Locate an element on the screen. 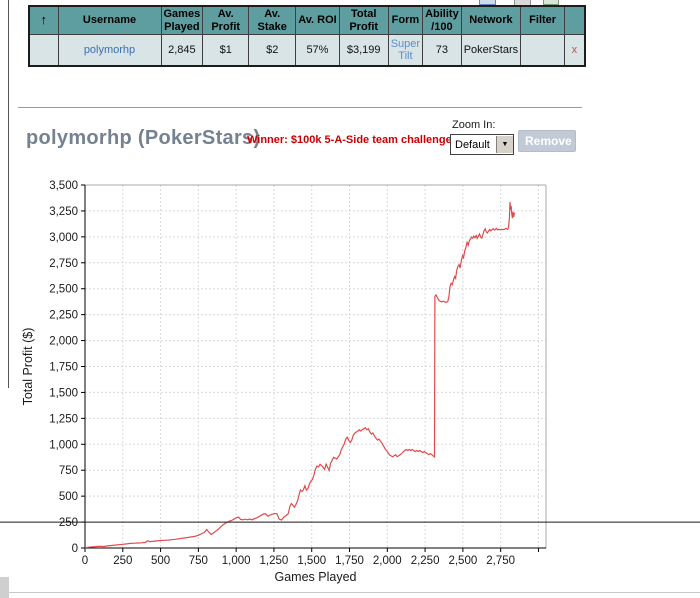  col-header-form: Form is located at coordinates (405, 20).